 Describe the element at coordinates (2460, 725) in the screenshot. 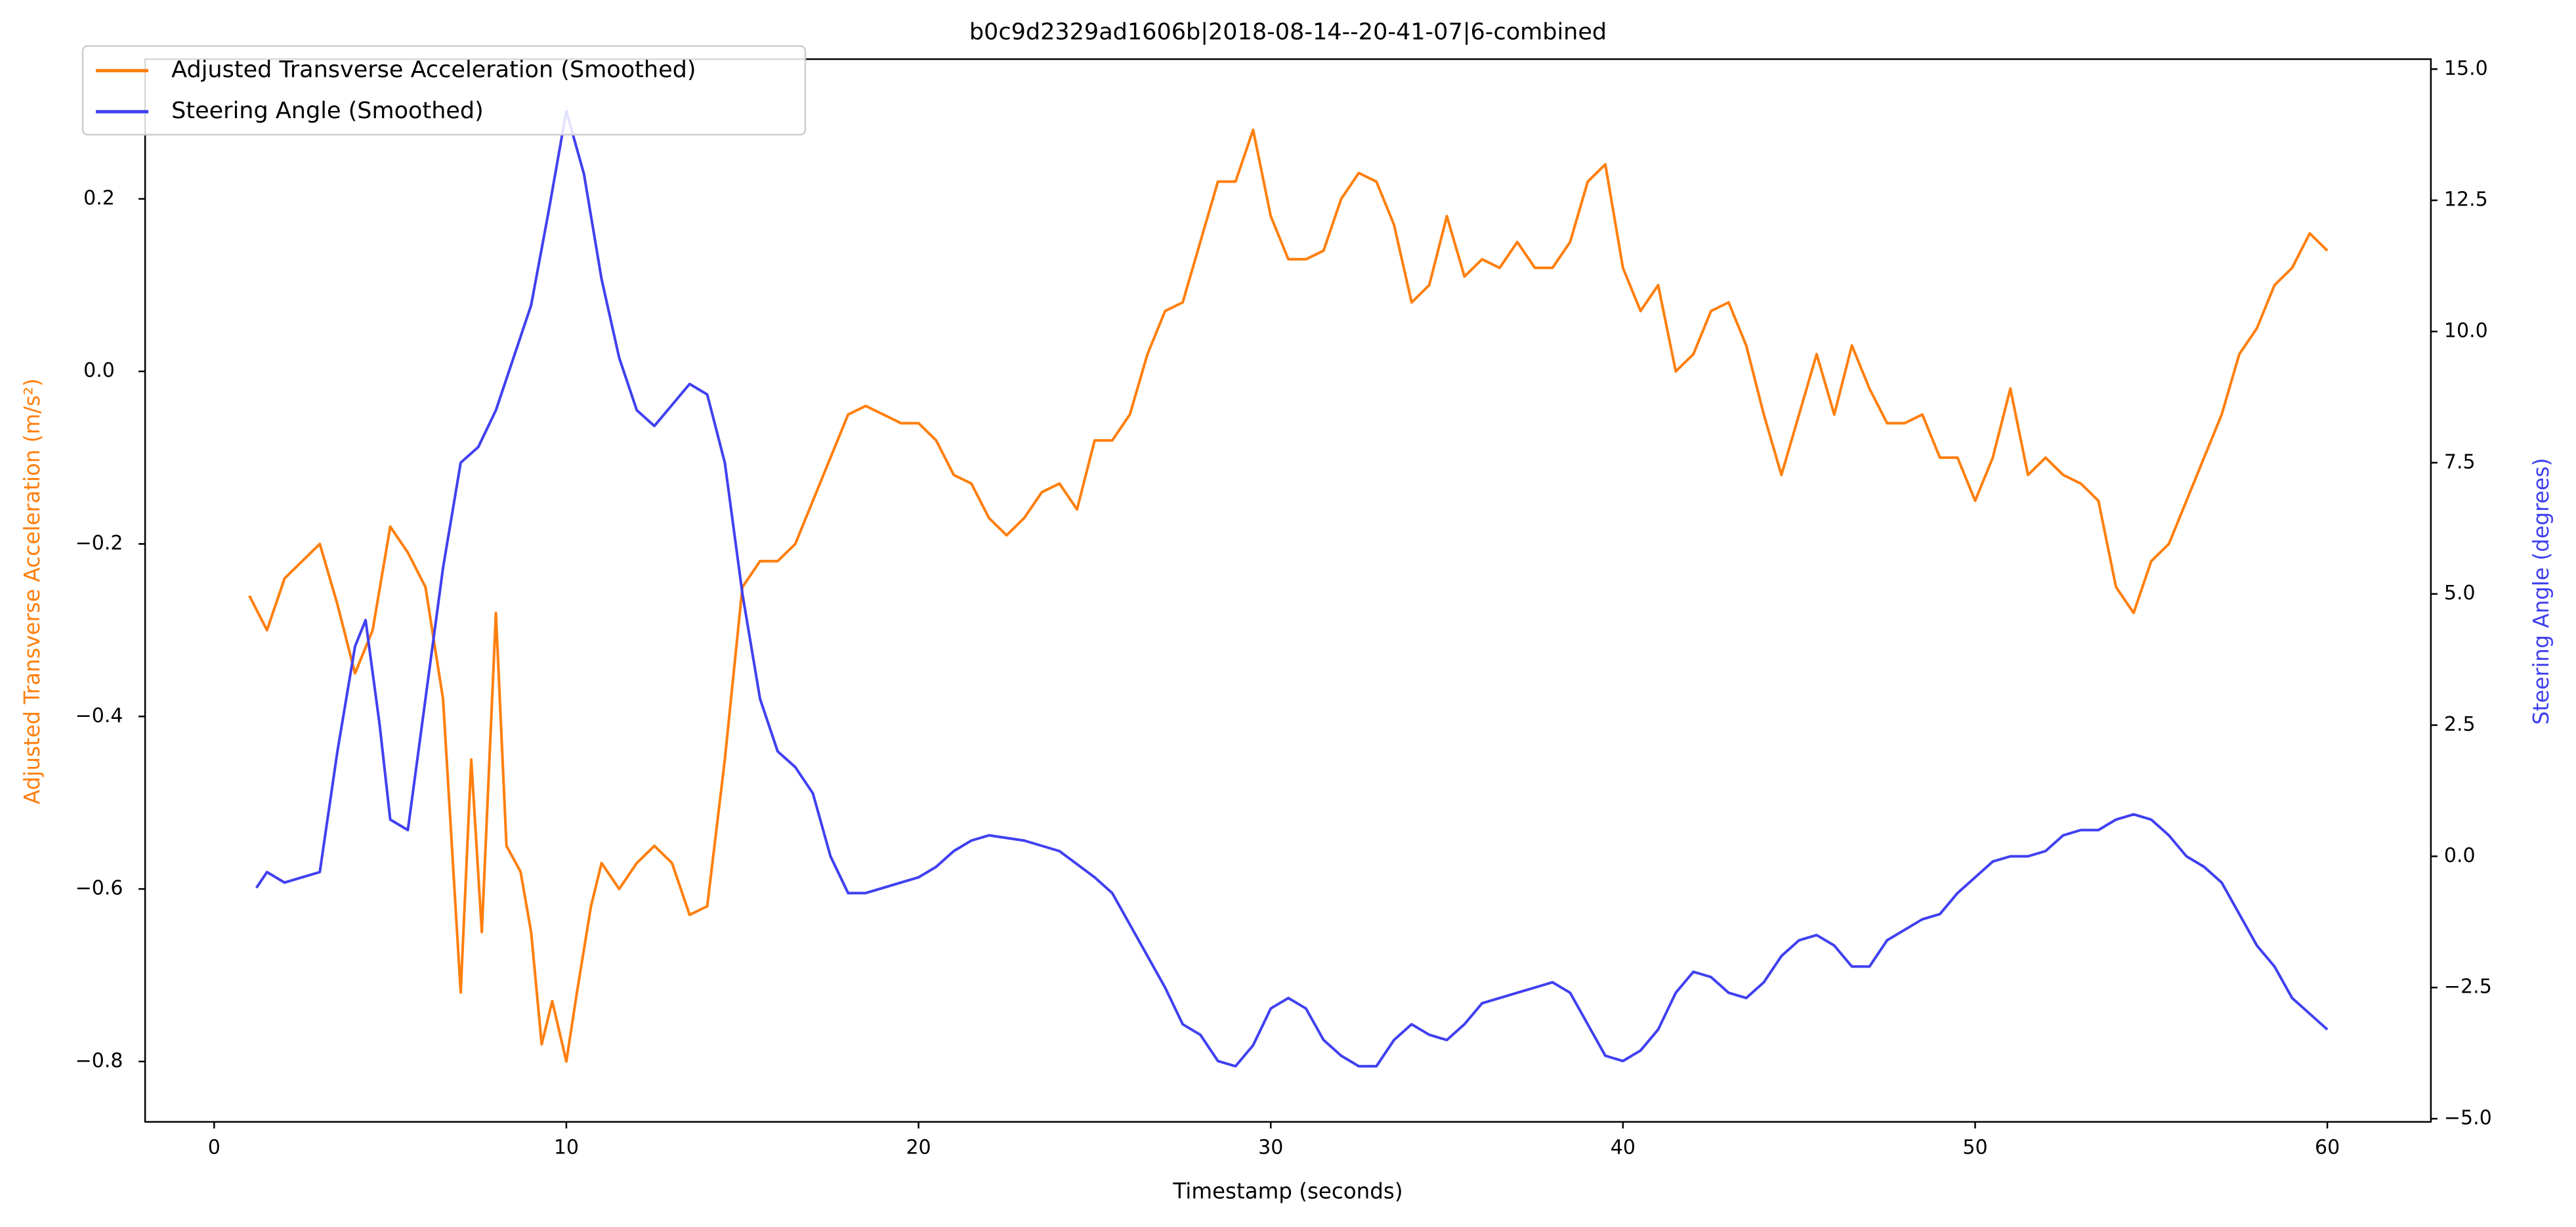

I see `y2-tick-label: 2.5` at that location.